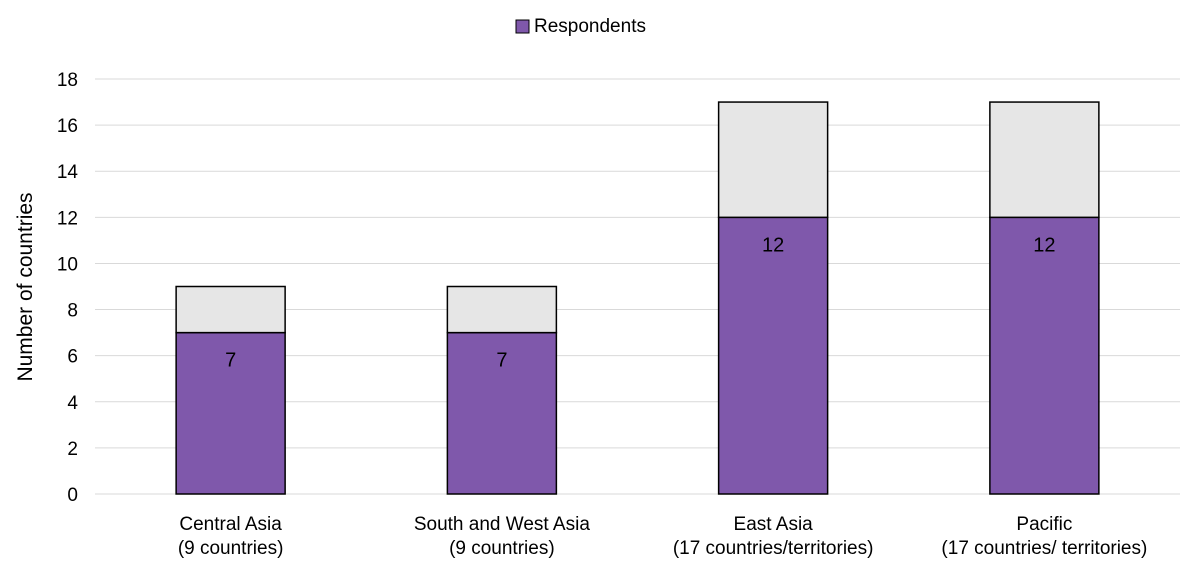  I want to click on y-tick-label: 4, so click(72, 403).